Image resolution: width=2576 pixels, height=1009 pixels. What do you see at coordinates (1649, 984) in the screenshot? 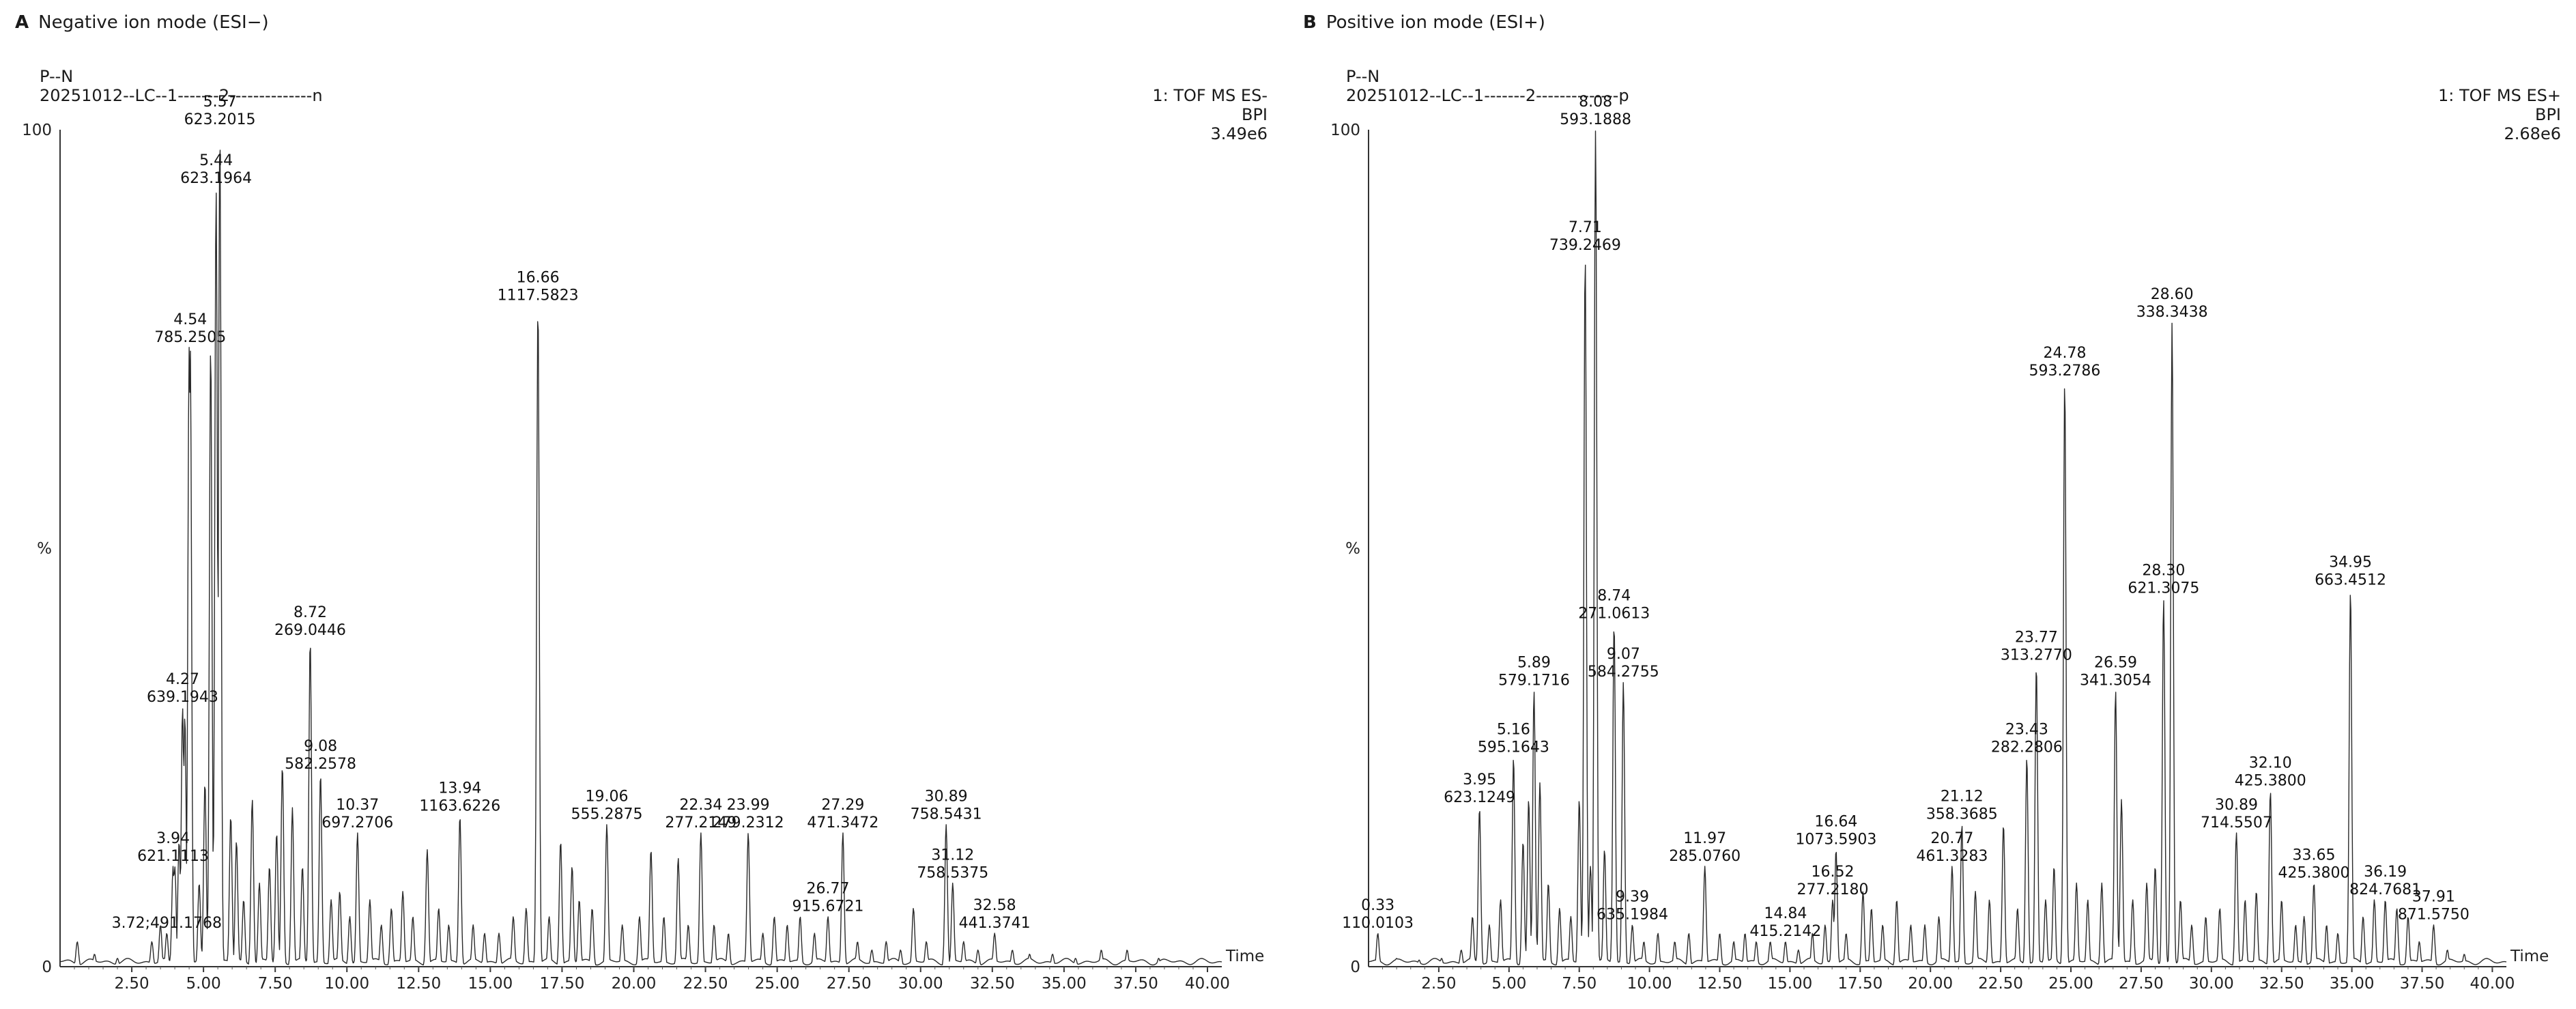
I see `x-tick-label: 10.00` at bounding box center [1649, 984].